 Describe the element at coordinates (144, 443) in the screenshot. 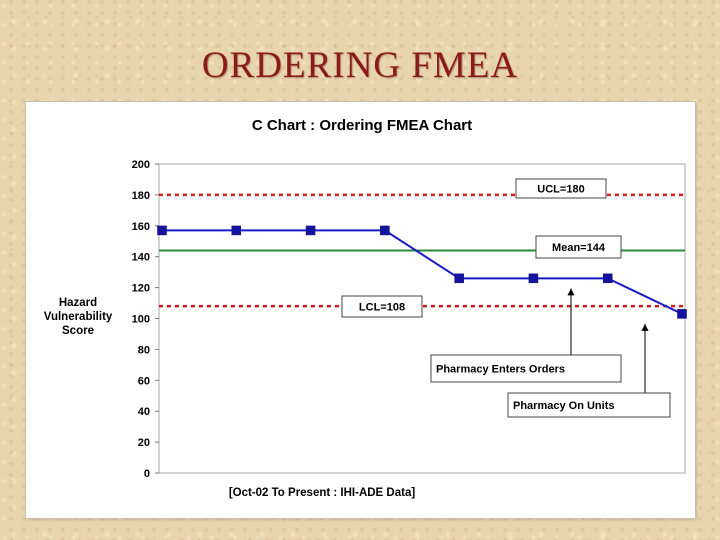

I see `y-tick-label: 20` at that location.